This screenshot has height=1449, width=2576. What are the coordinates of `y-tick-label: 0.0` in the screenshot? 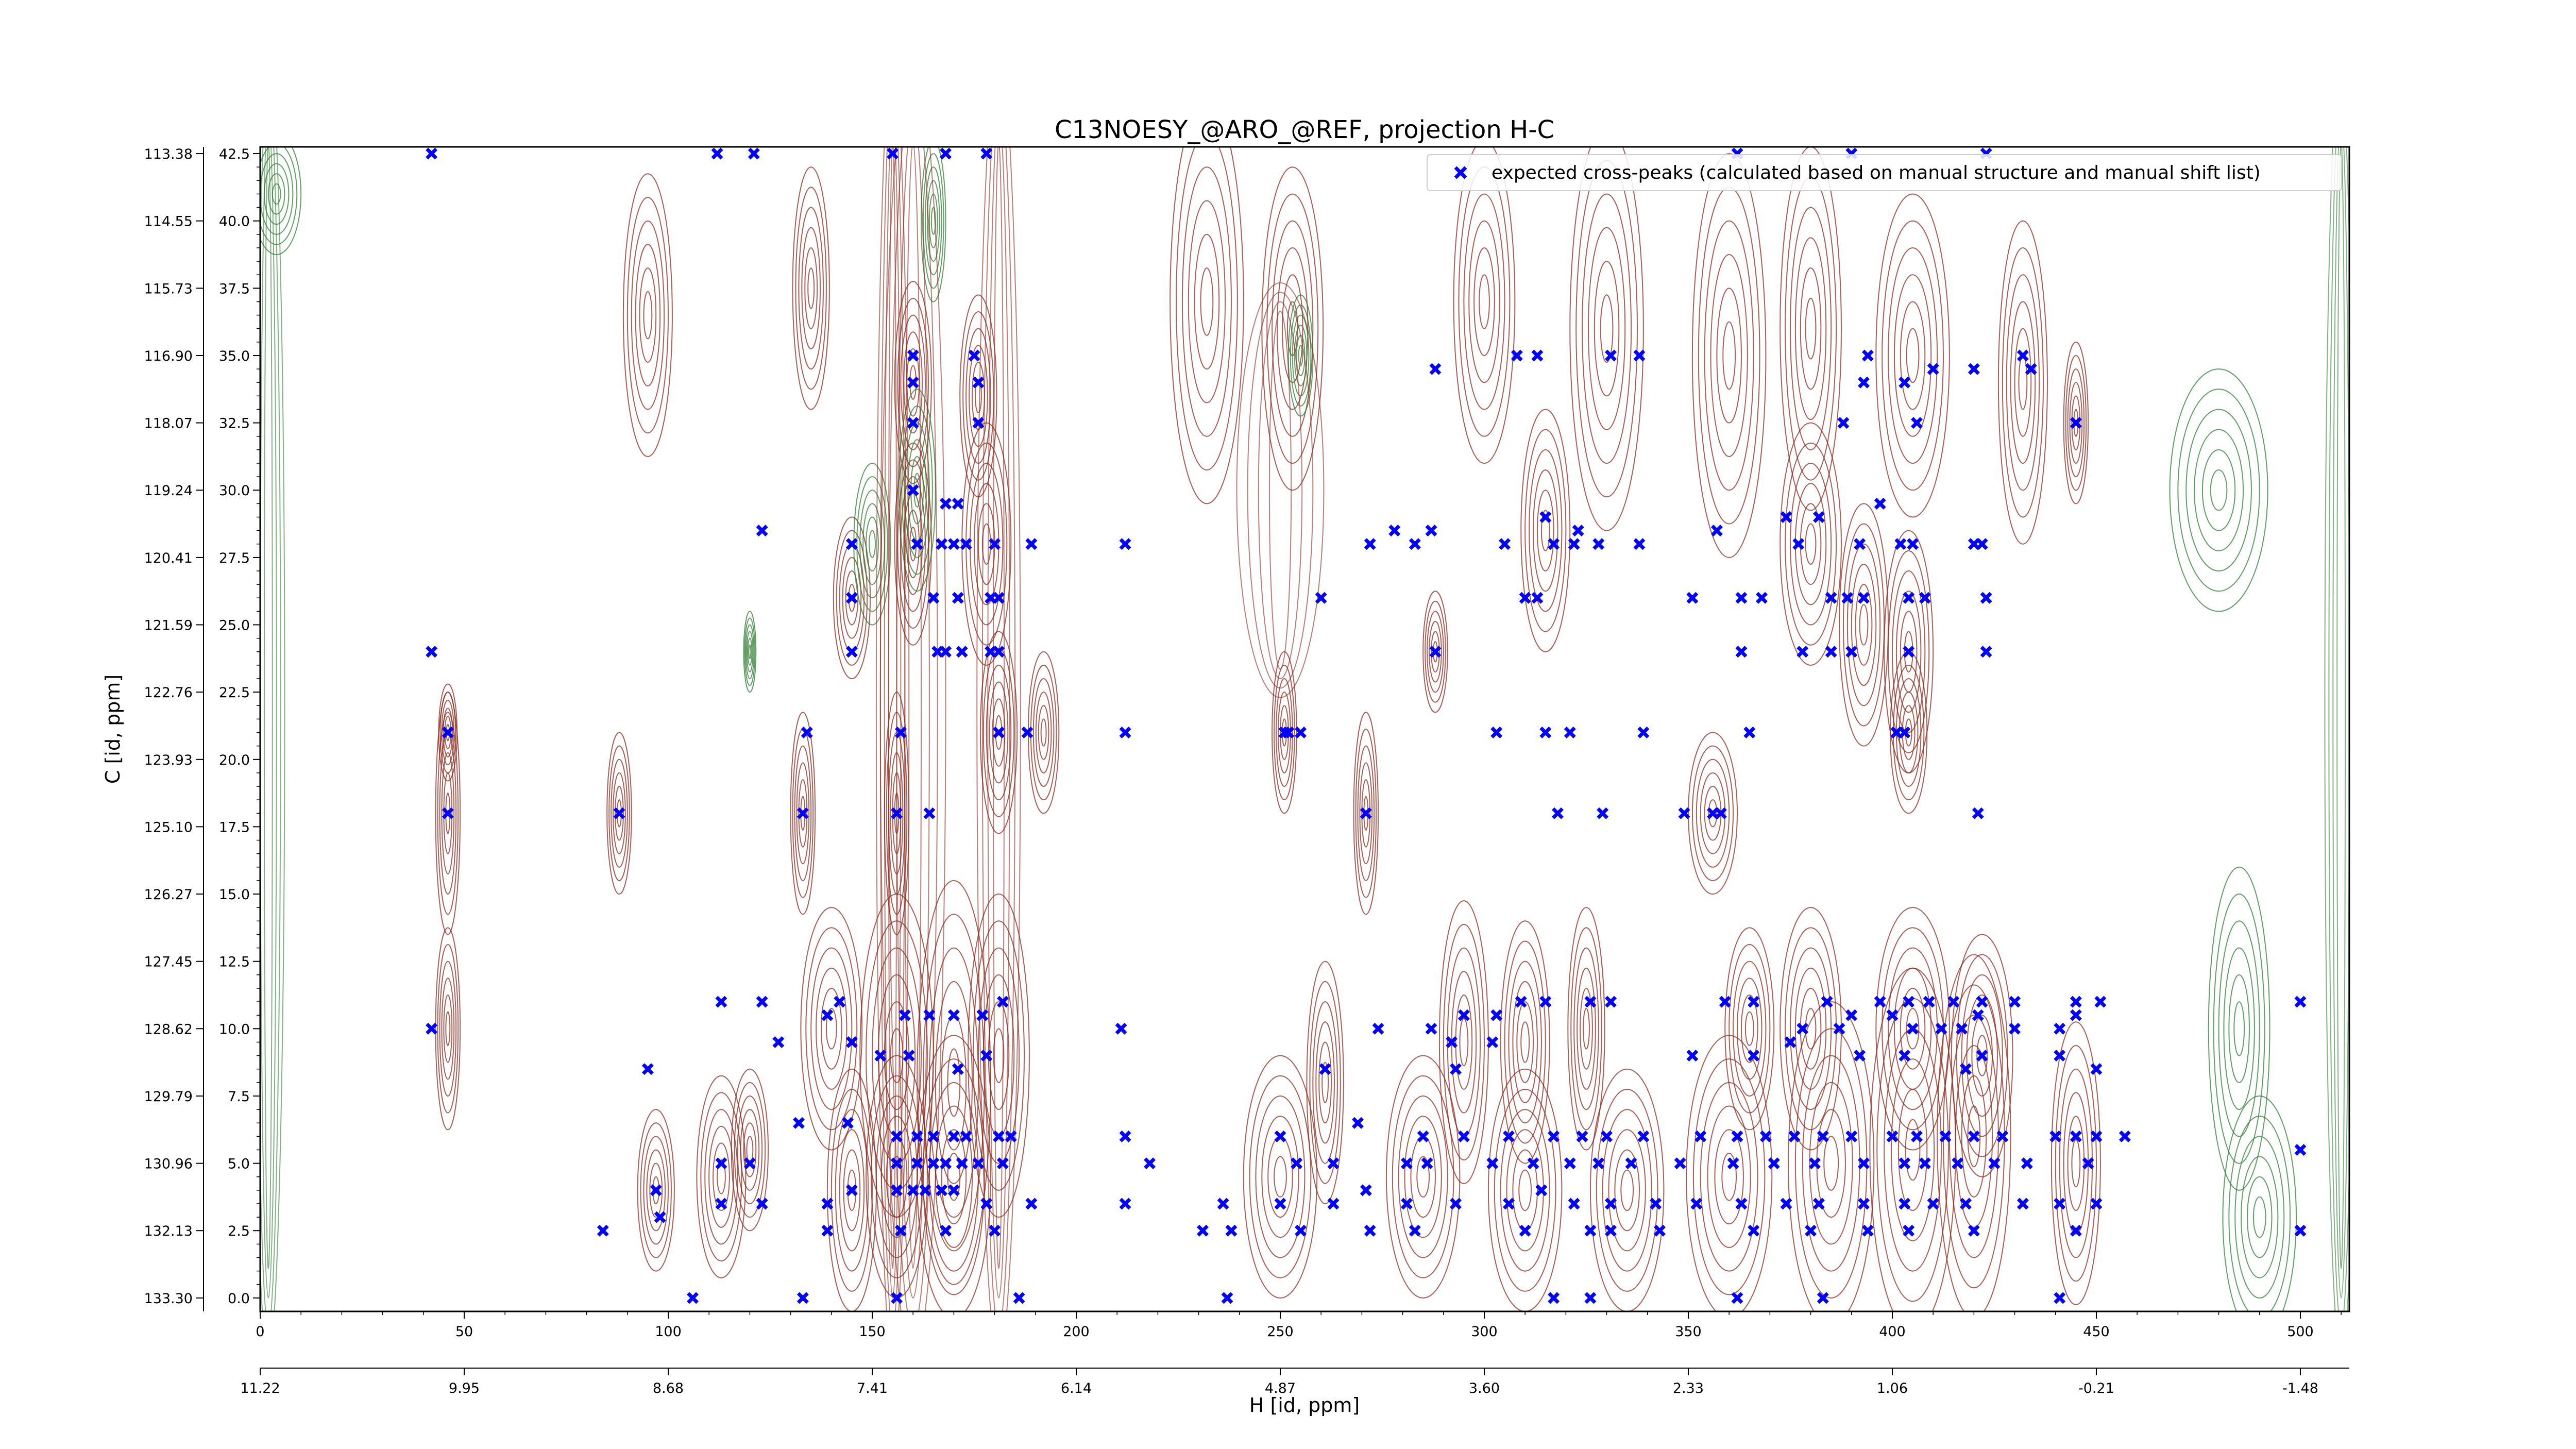 It's located at (239, 1299).